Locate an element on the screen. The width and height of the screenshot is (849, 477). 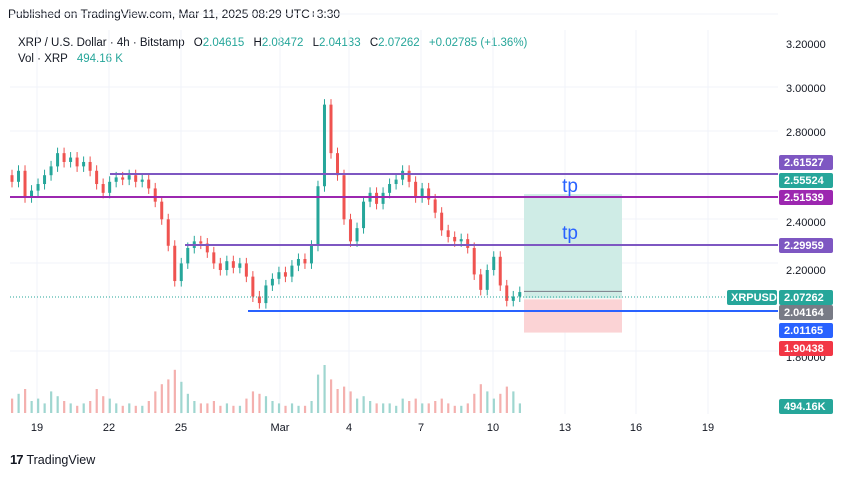
ohlc-low: L2.04133 is located at coordinates (336, 43).